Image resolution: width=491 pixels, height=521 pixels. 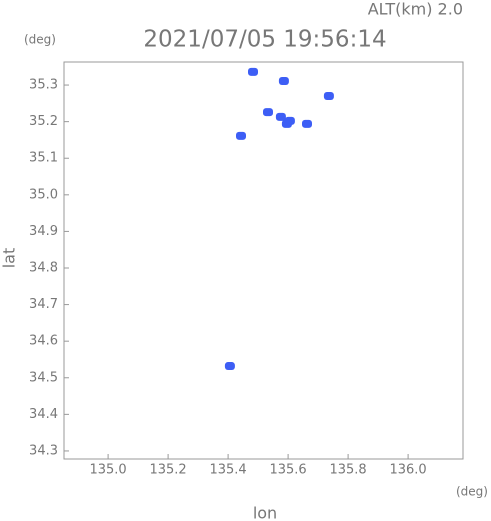 What do you see at coordinates (43, 341) in the screenshot?
I see `y-tick-label: 34.6` at bounding box center [43, 341].